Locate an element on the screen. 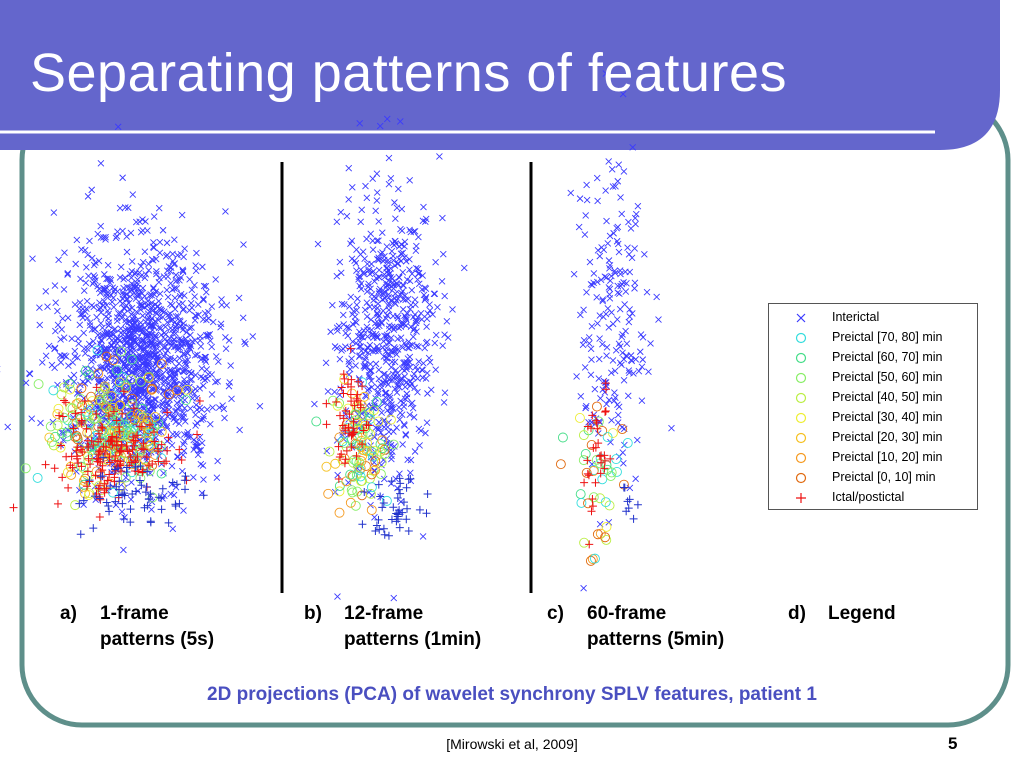 This screenshot has width=1024, height=768. legend-item: Interictal is located at coordinates (873, 318).